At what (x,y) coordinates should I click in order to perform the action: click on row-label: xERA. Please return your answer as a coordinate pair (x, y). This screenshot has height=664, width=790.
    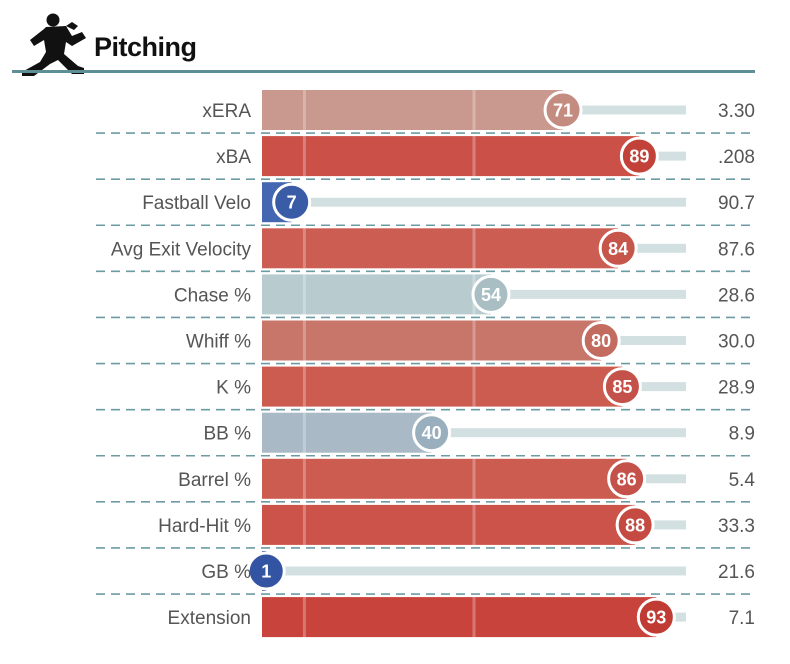
    Looking at the image, I should click on (226, 111).